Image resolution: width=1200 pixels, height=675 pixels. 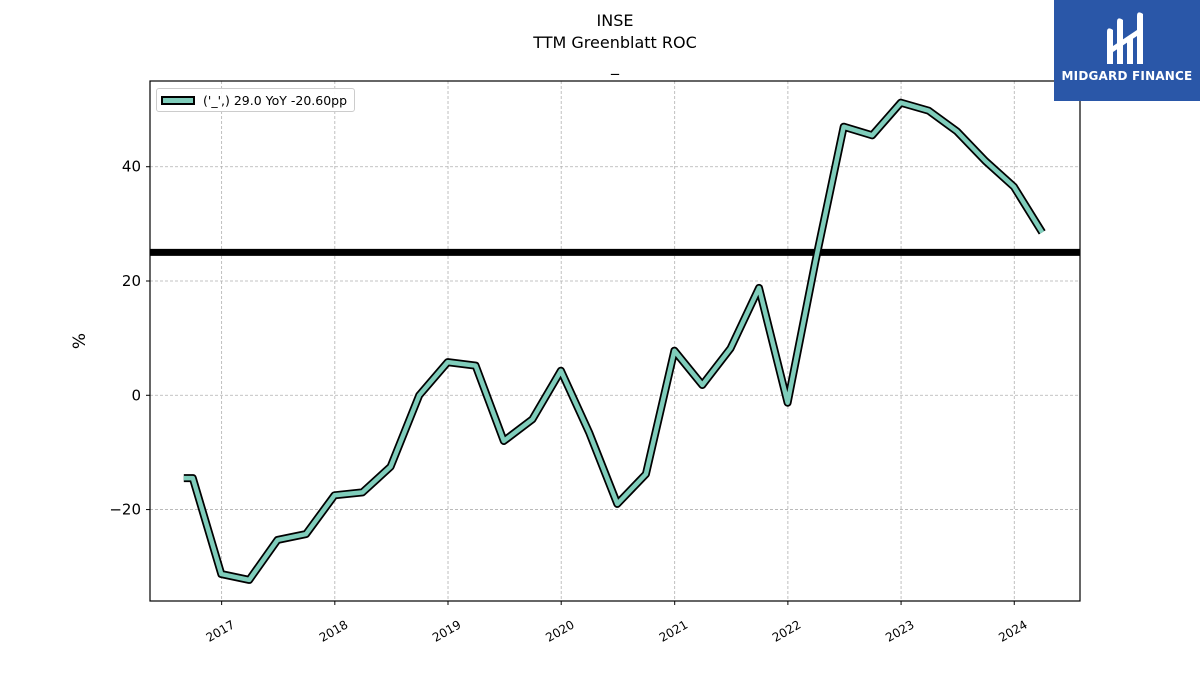 I want to click on x-tick-label: 2022, so click(x=786, y=630).